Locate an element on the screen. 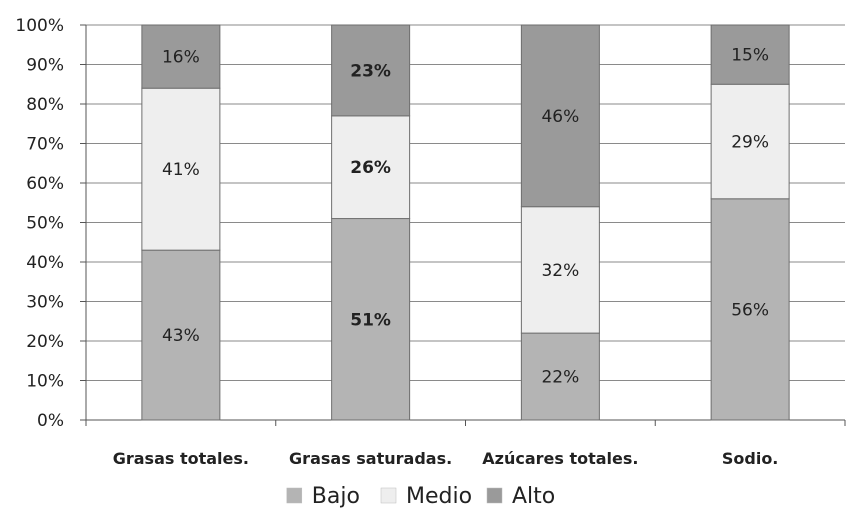 This screenshot has height=515, width=847. data-label: 56% is located at coordinates (750, 310).